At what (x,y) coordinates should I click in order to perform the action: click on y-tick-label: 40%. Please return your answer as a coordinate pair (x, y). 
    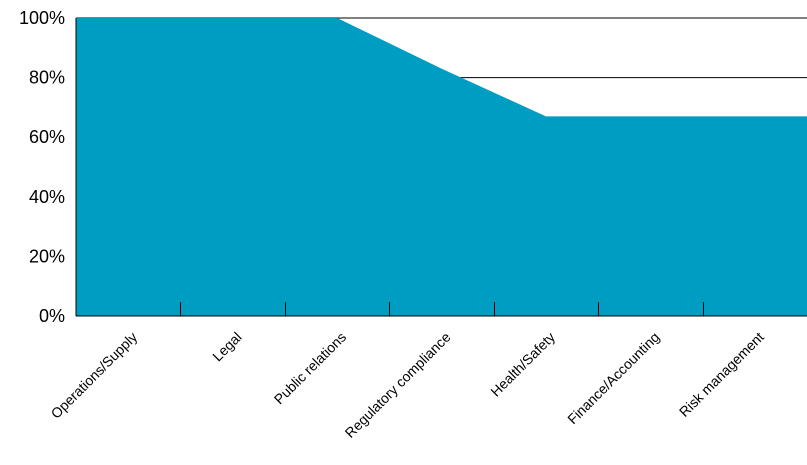
    Looking at the image, I should click on (47, 197).